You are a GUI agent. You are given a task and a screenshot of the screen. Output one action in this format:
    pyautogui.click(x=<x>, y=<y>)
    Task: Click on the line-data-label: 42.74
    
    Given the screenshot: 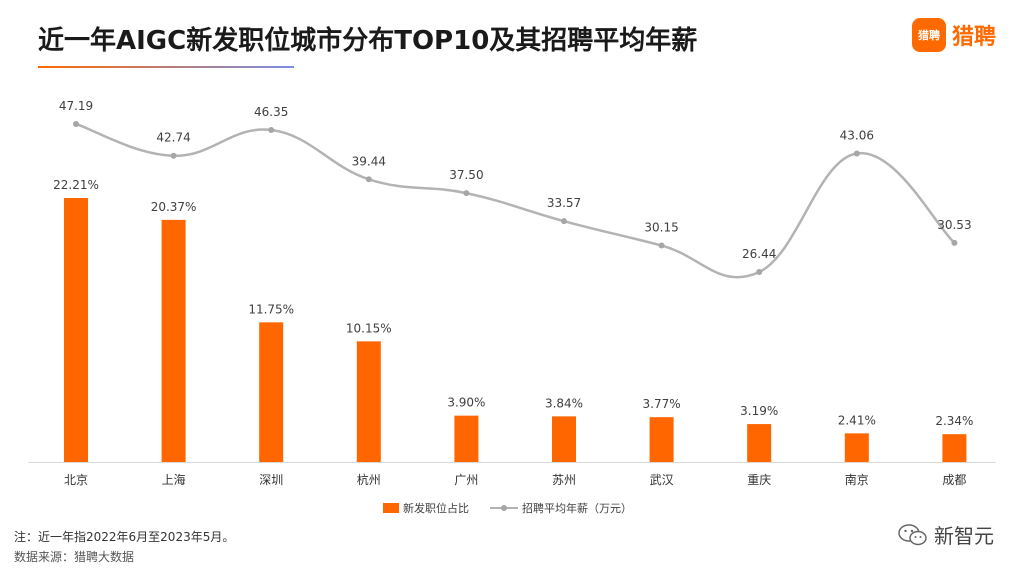 What is the action you would take?
    pyautogui.click(x=173, y=138)
    